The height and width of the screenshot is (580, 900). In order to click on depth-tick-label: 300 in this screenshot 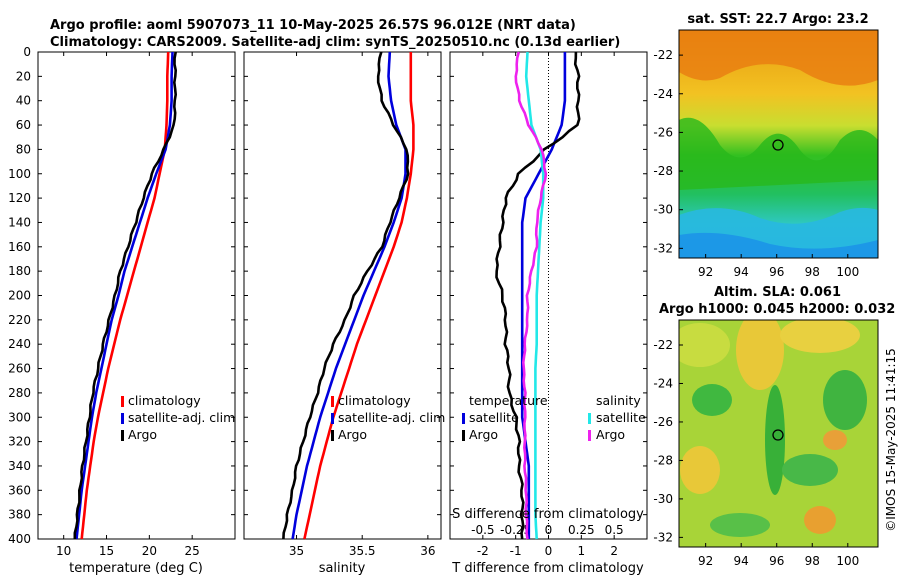, I will do `click(19, 417)`.